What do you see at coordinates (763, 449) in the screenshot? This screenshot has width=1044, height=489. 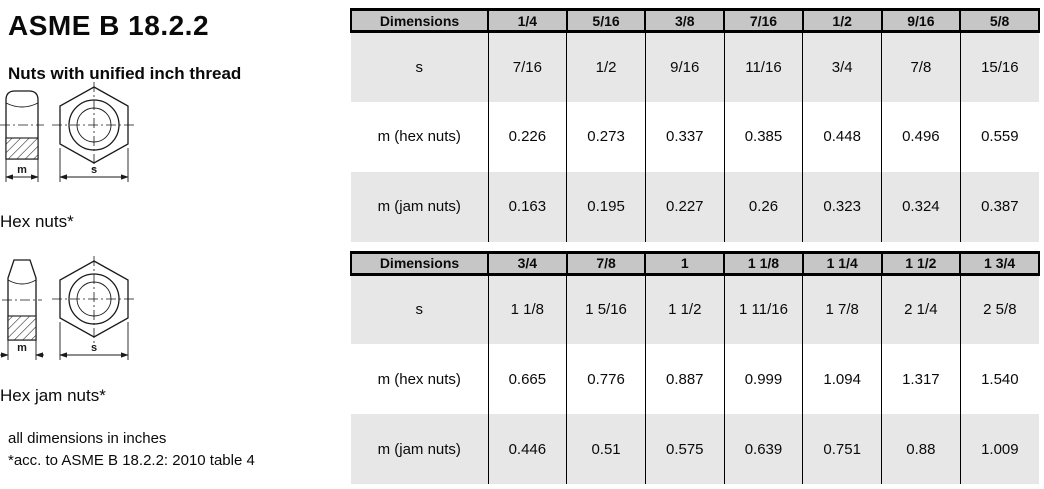 I see `value-cell: 0.639` at bounding box center [763, 449].